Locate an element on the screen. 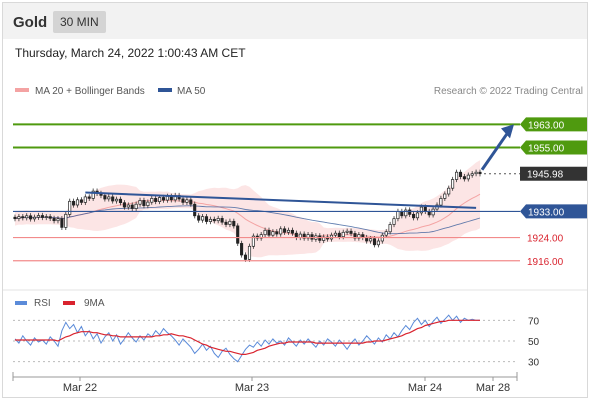 The width and height of the screenshot is (592, 403). legend-label-rsi: RSI is located at coordinates (42, 303).